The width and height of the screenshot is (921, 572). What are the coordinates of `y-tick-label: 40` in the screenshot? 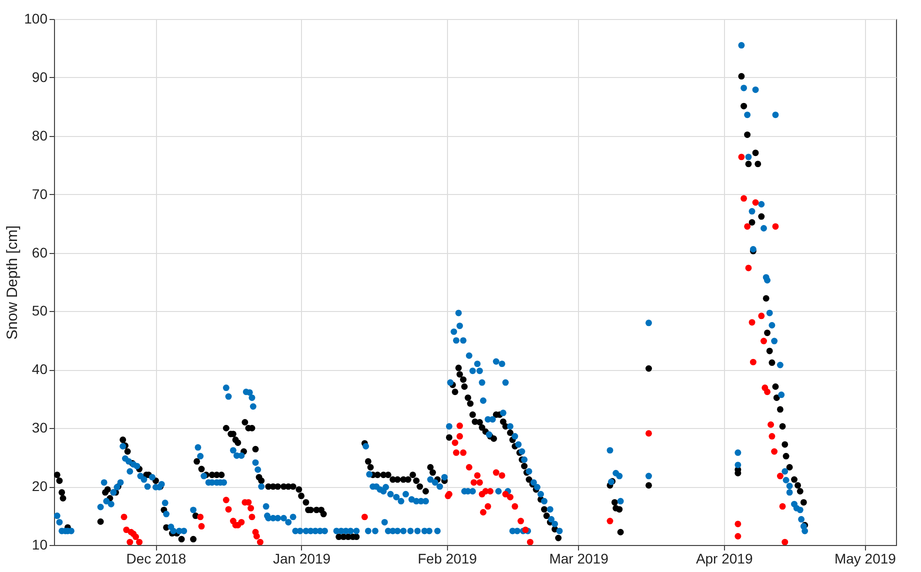 It's located at (40, 369).